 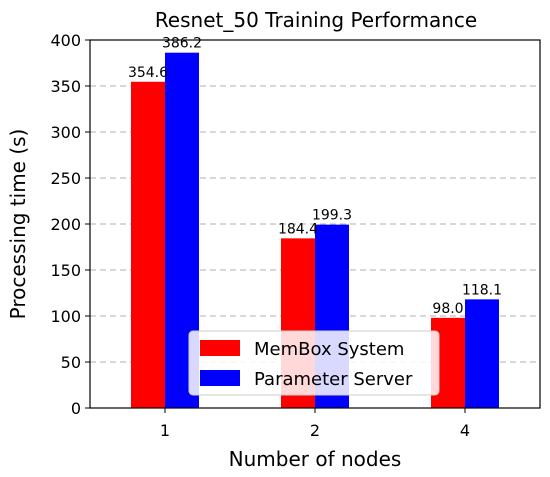 I want to click on y-tick-label: 50, so click(x=71, y=362).